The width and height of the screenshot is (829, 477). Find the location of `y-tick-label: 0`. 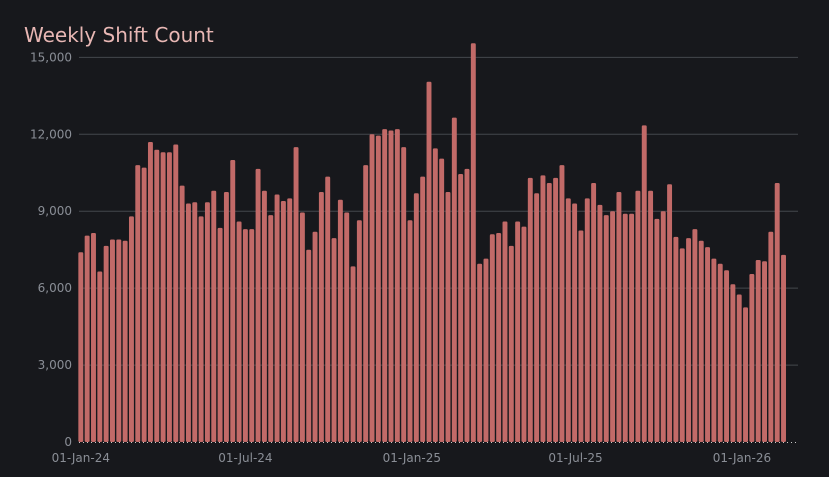

y-tick-label: 0 is located at coordinates (68, 442).